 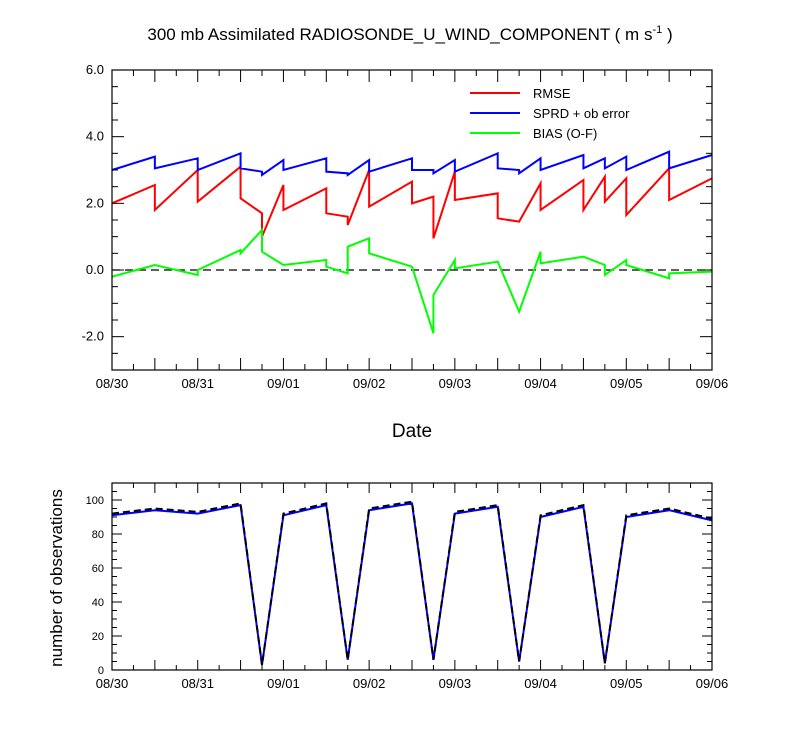 I want to click on top-y-tick-label: 4.0, so click(x=95, y=136).